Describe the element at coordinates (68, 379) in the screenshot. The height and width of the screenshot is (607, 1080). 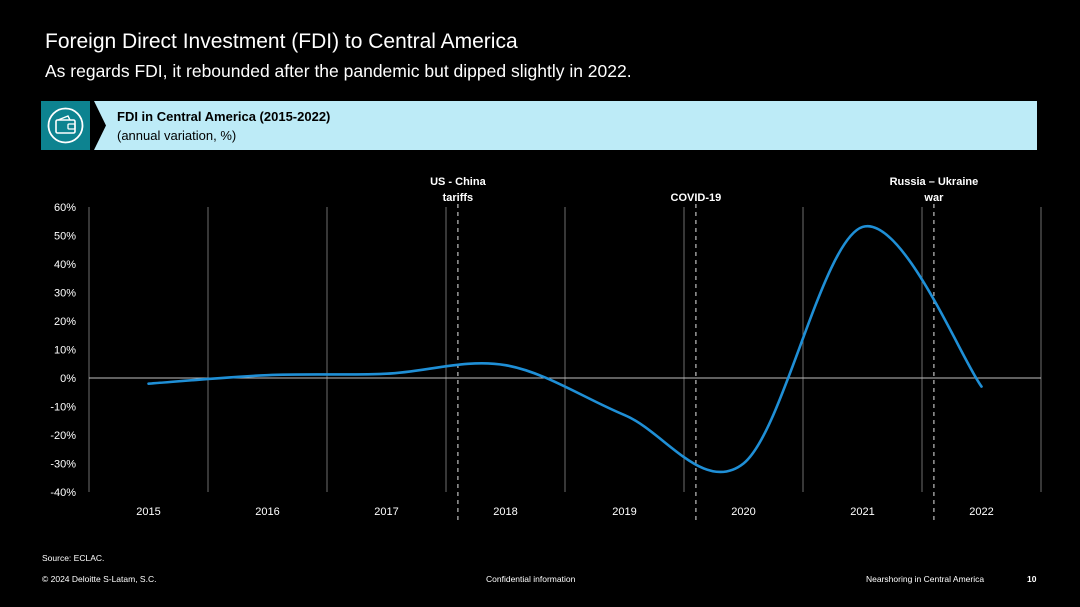
I see `y-tick-label: 0%` at that location.